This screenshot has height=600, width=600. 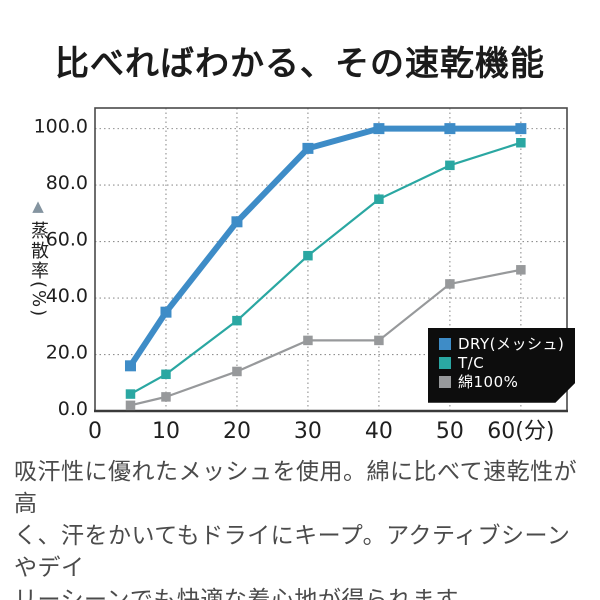 What do you see at coordinates (166, 431) in the screenshot?
I see `x-tick-label: 10` at bounding box center [166, 431].